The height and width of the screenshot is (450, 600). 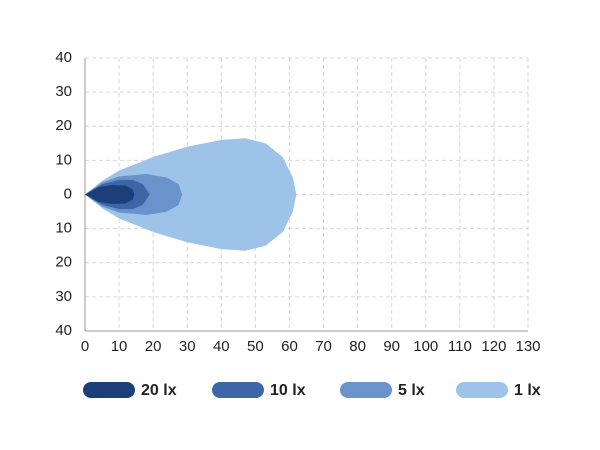 I want to click on x-tick-label: 30, so click(x=187, y=346).